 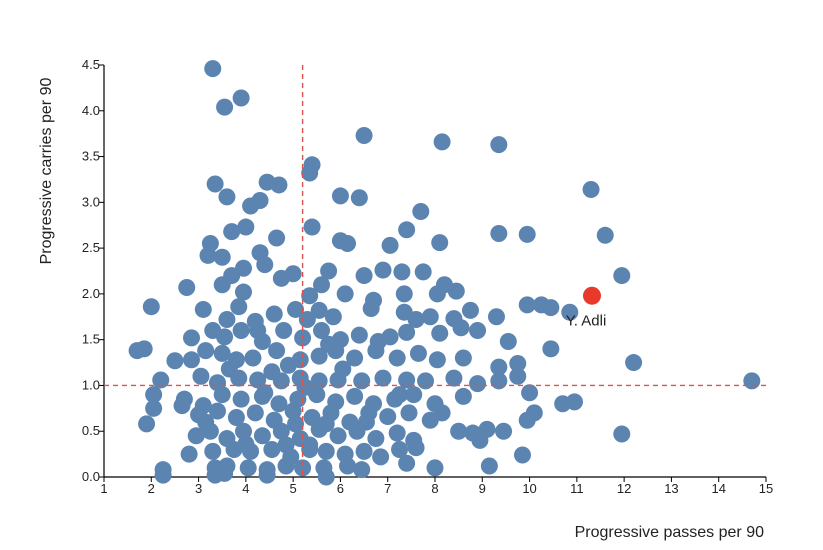 What do you see at coordinates (46, 171) in the screenshot?
I see `y-axis-title: Progressive carries per 90` at bounding box center [46, 171].